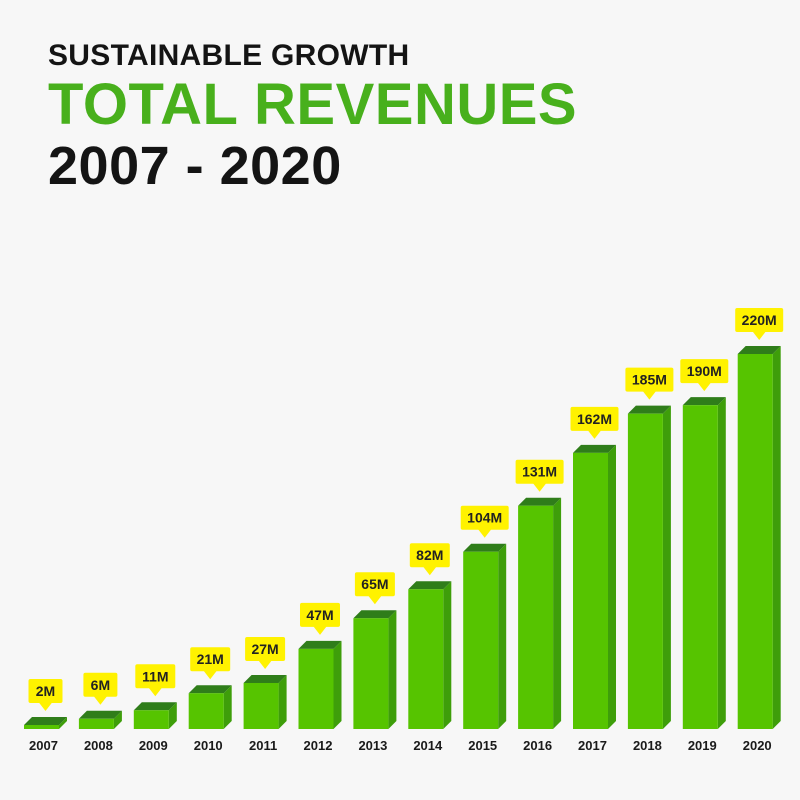 Image resolution: width=800 pixels, height=800 pixels. I want to click on bar-side-2012, so click(337, 684).